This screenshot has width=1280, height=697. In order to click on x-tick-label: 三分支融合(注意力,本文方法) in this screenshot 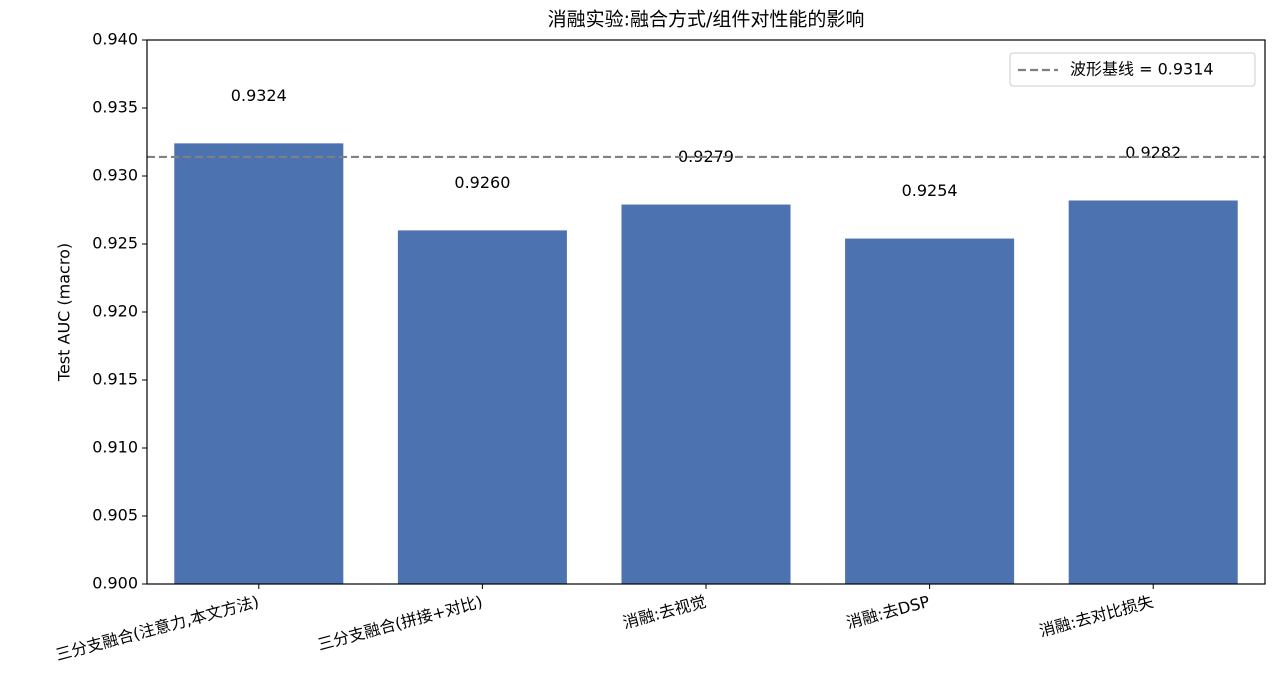, I will do `click(157, 628)`.